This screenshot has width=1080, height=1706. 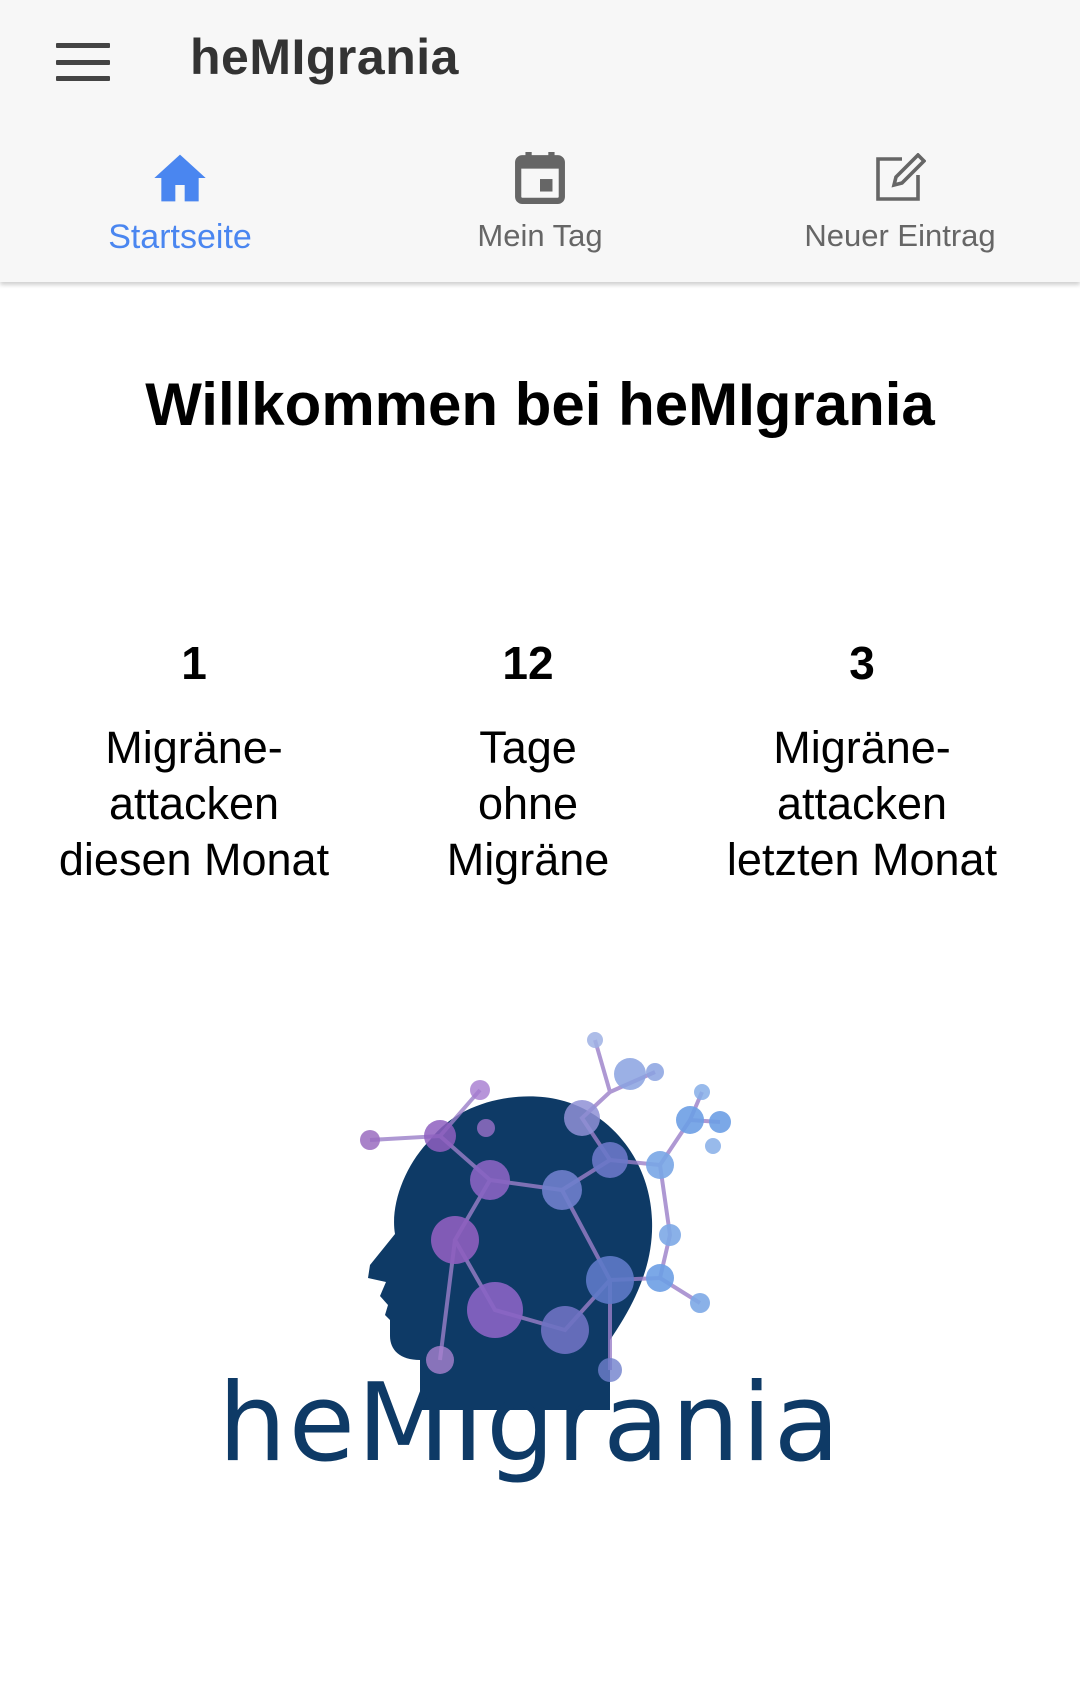 What do you see at coordinates (180, 213) in the screenshot?
I see `tab-startseite: Startseite` at bounding box center [180, 213].